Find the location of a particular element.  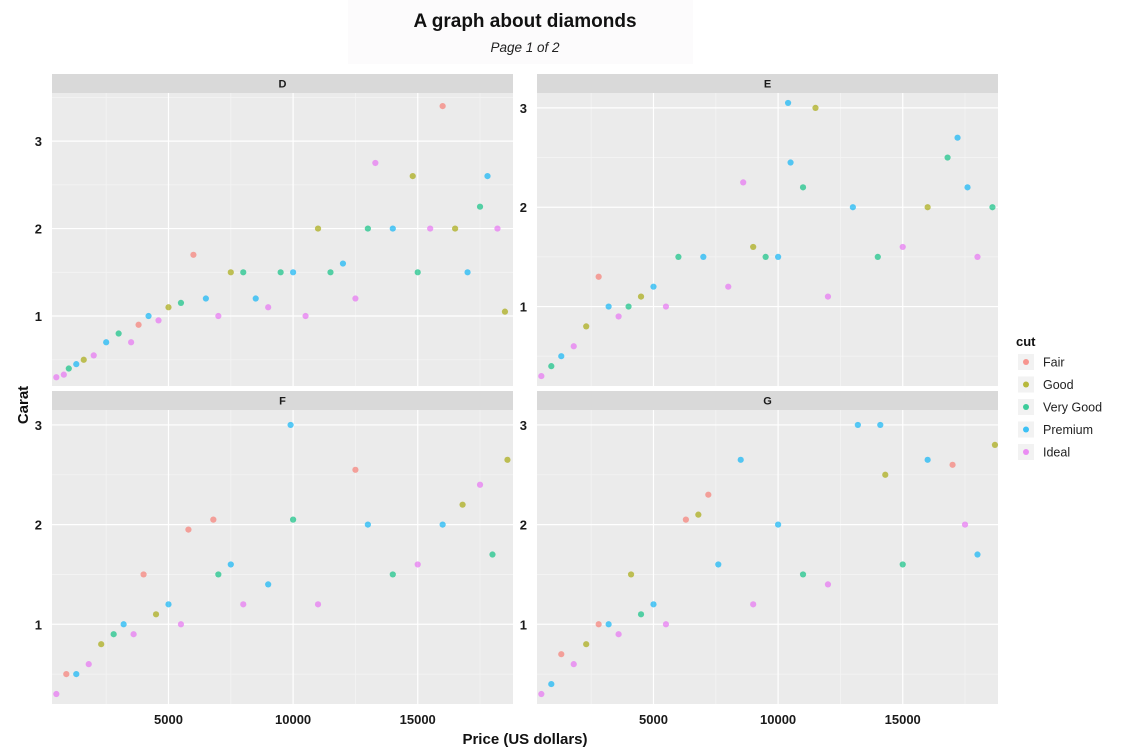

legend-label: Good is located at coordinates (1058, 385).